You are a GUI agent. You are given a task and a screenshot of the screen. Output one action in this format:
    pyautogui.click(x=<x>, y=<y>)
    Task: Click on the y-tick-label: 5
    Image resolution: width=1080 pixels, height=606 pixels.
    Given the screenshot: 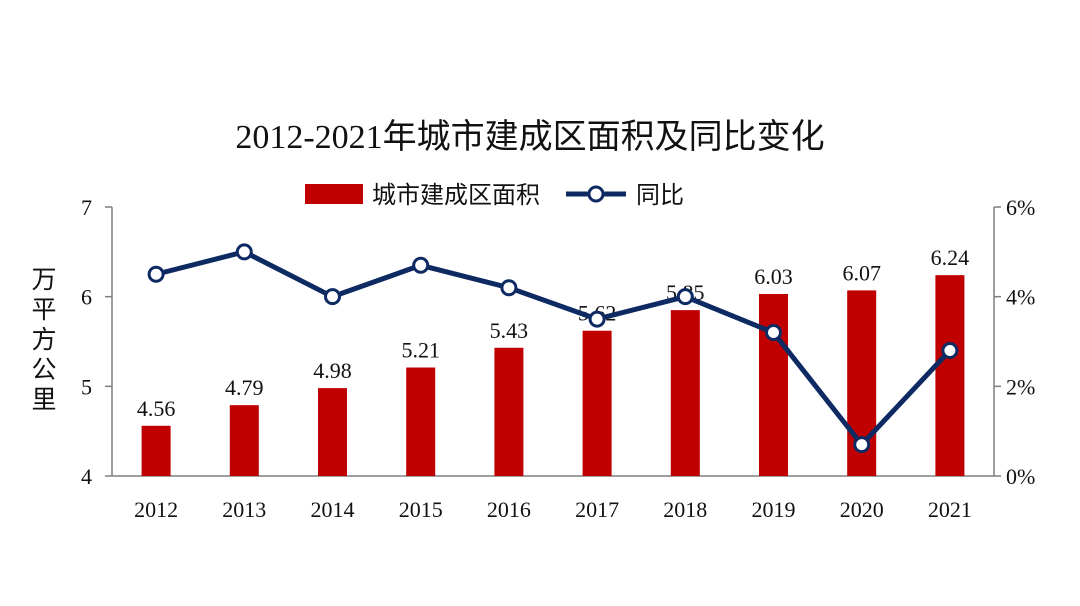 What is the action you would take?
    pyautogui.click(x=86, y=386)
    